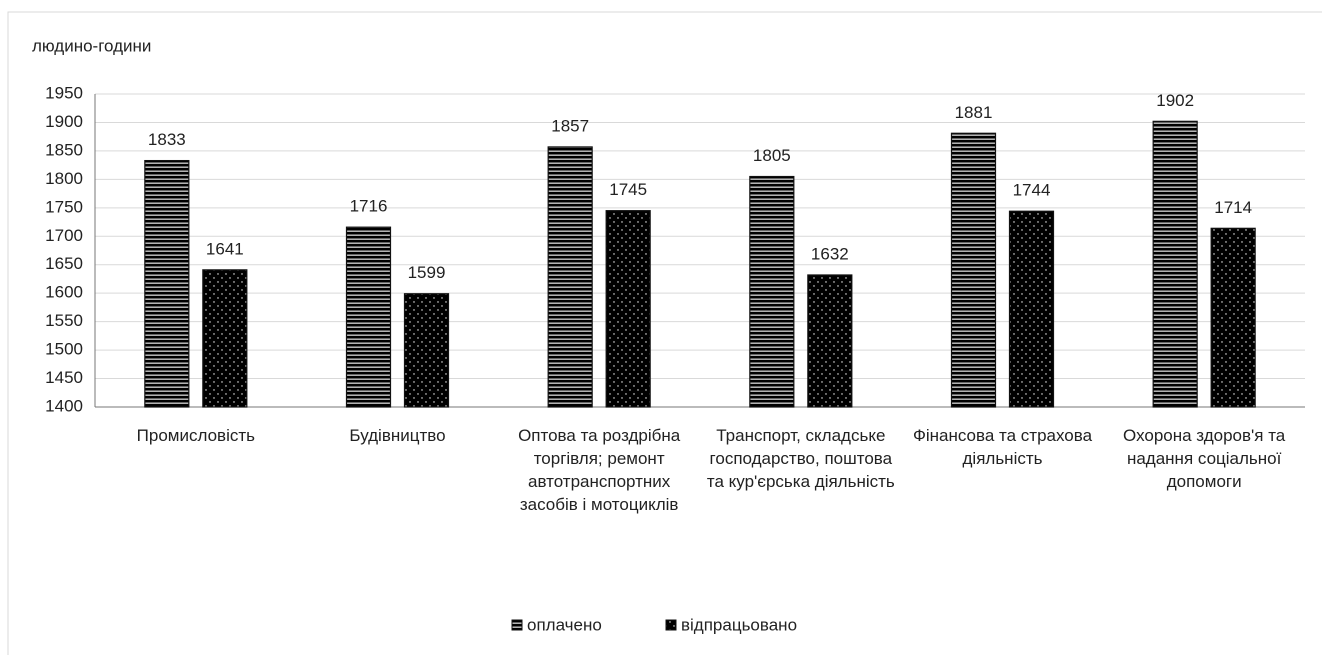  Describe the element at coordinates (64, 292) in the screenshot. I see `y-tick-label: 1600` at that location.